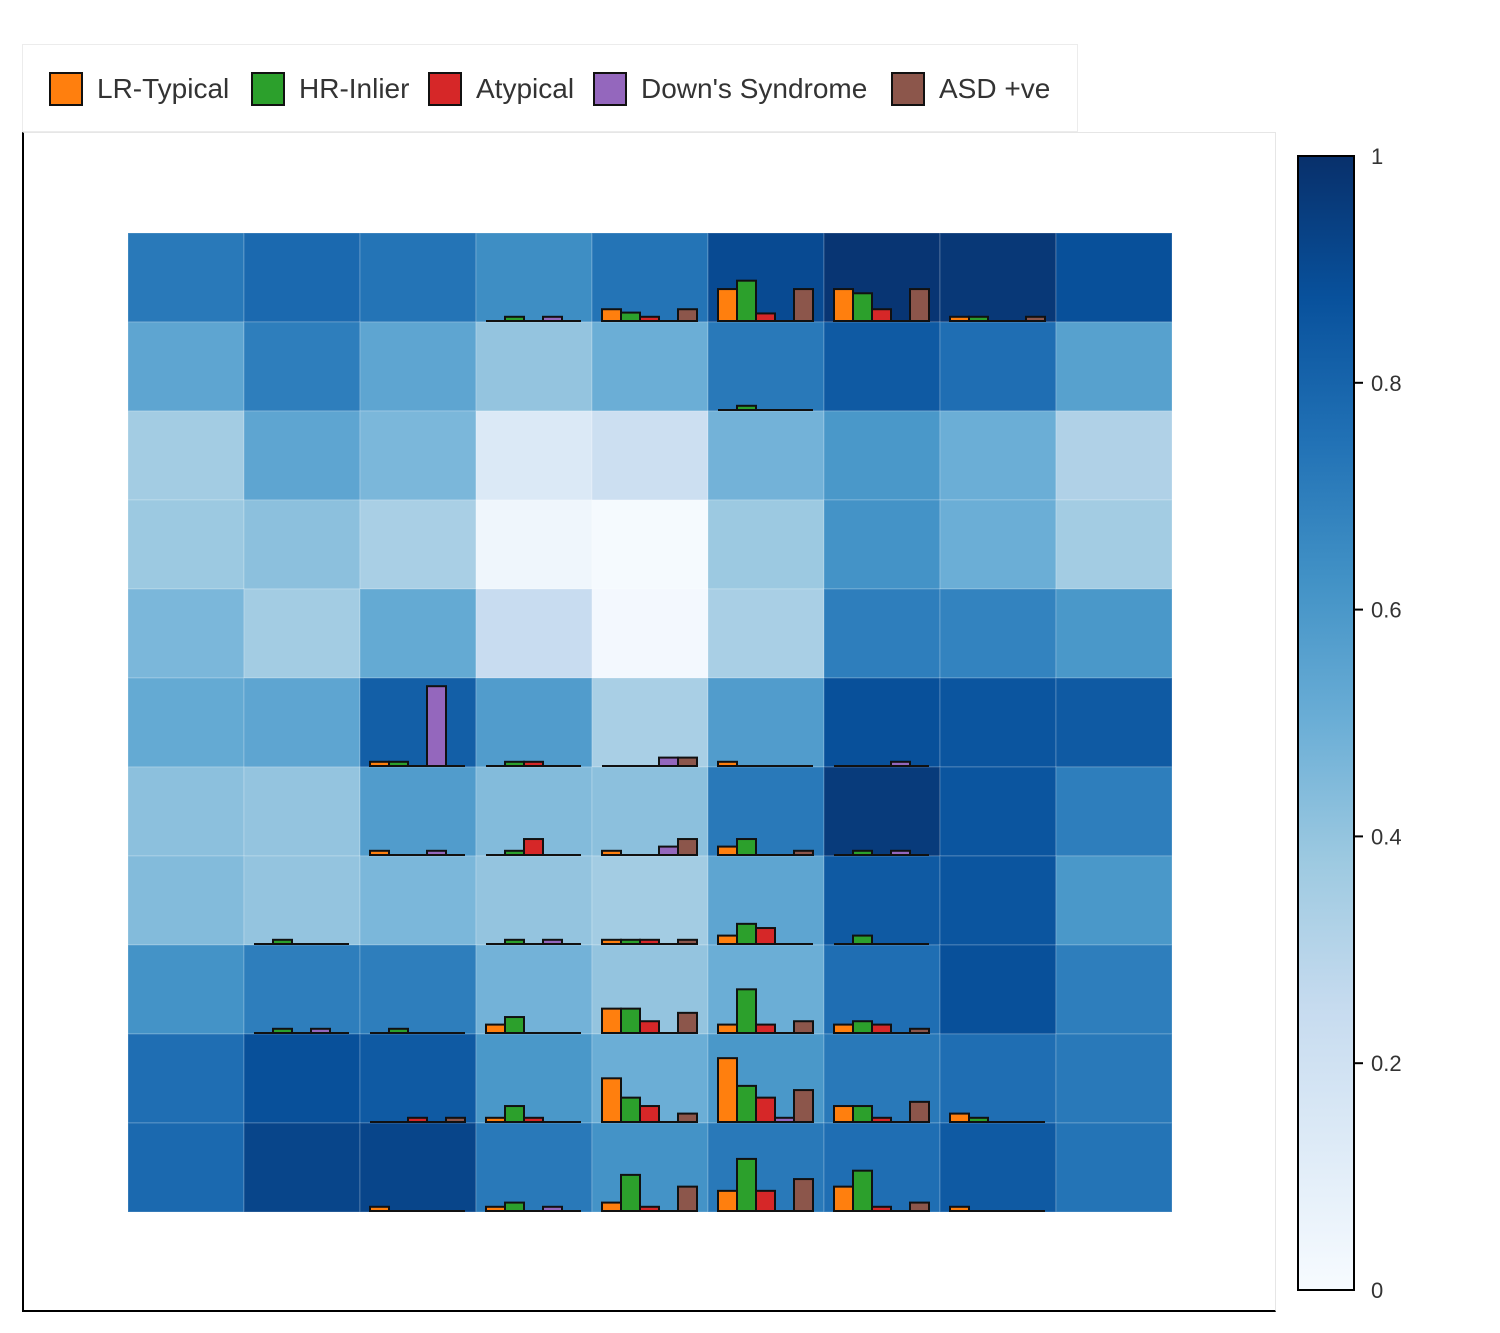  I want to click on heatmap-cell-r9-c7, so click(998, 1078).